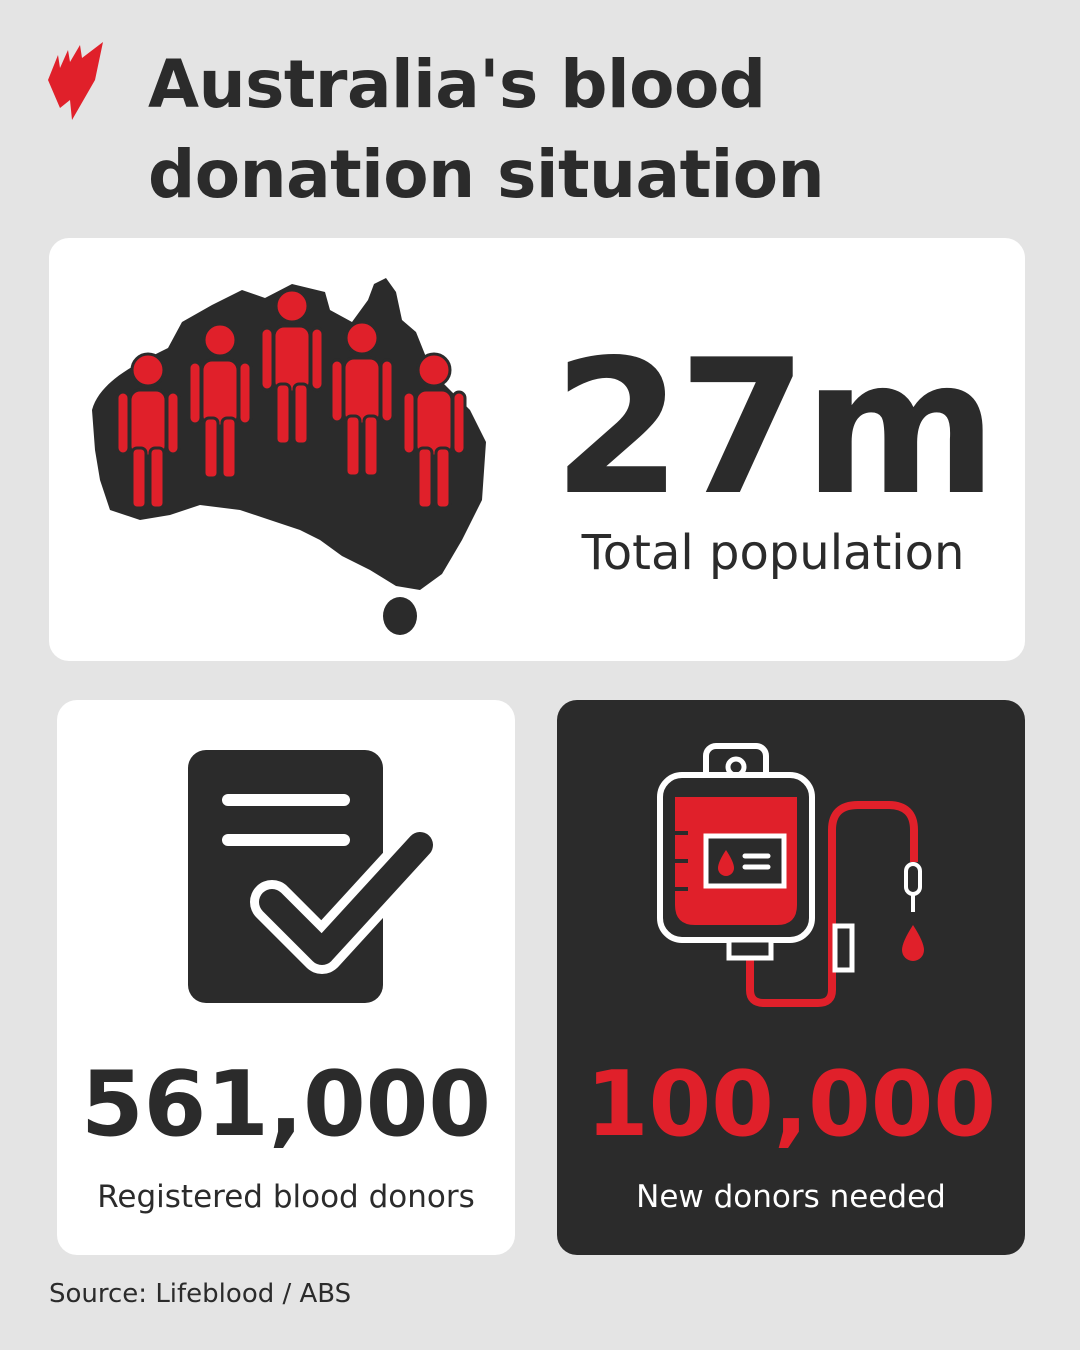  Describe the element at coordinates (286, 1104) in the screenshot. I see `registered-donors-value: 561,000` at that location.